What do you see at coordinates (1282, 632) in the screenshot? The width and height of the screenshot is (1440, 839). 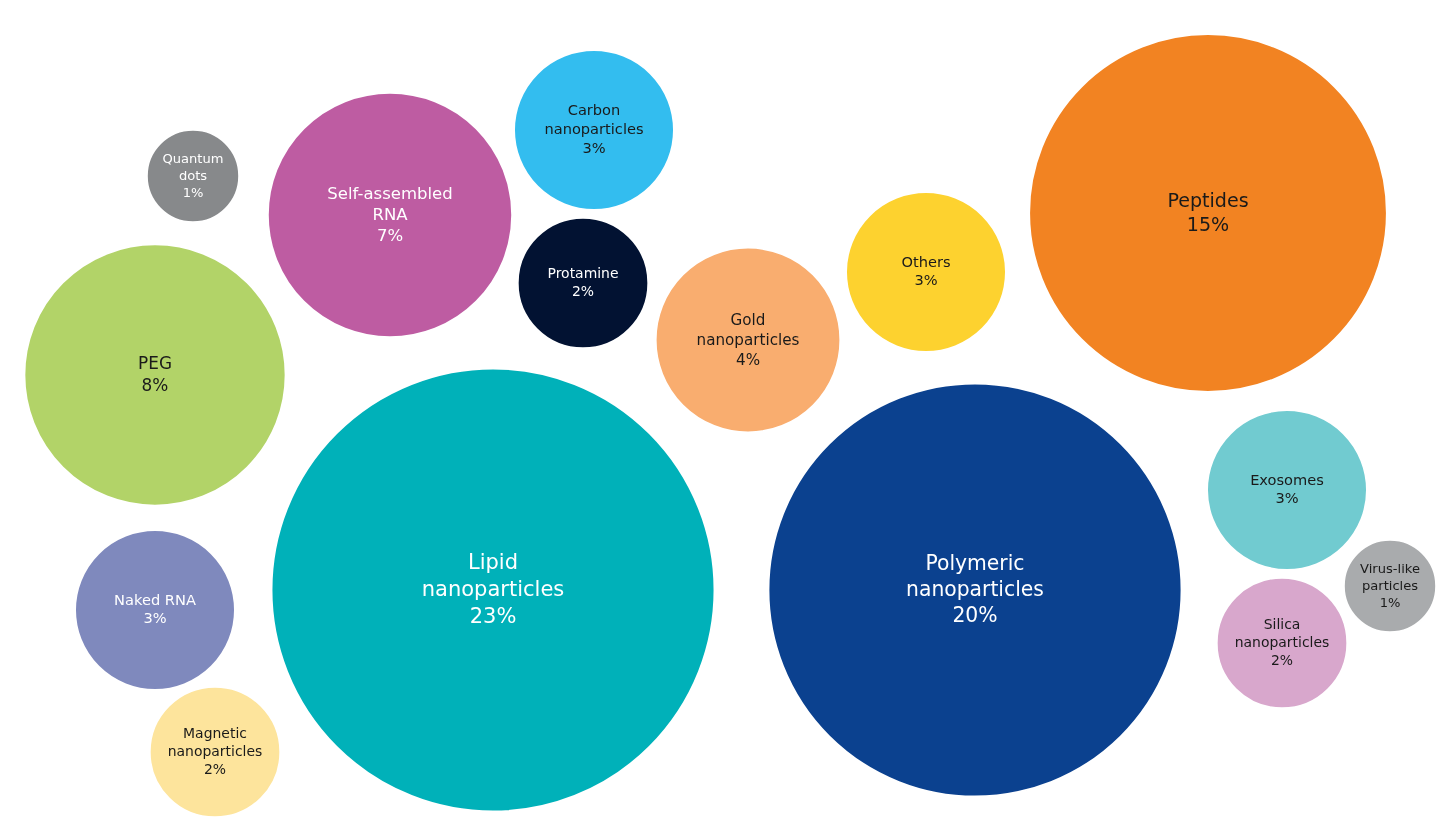 I see `category-label: Silica nanoparticles` at bounding box center [1282, 632].